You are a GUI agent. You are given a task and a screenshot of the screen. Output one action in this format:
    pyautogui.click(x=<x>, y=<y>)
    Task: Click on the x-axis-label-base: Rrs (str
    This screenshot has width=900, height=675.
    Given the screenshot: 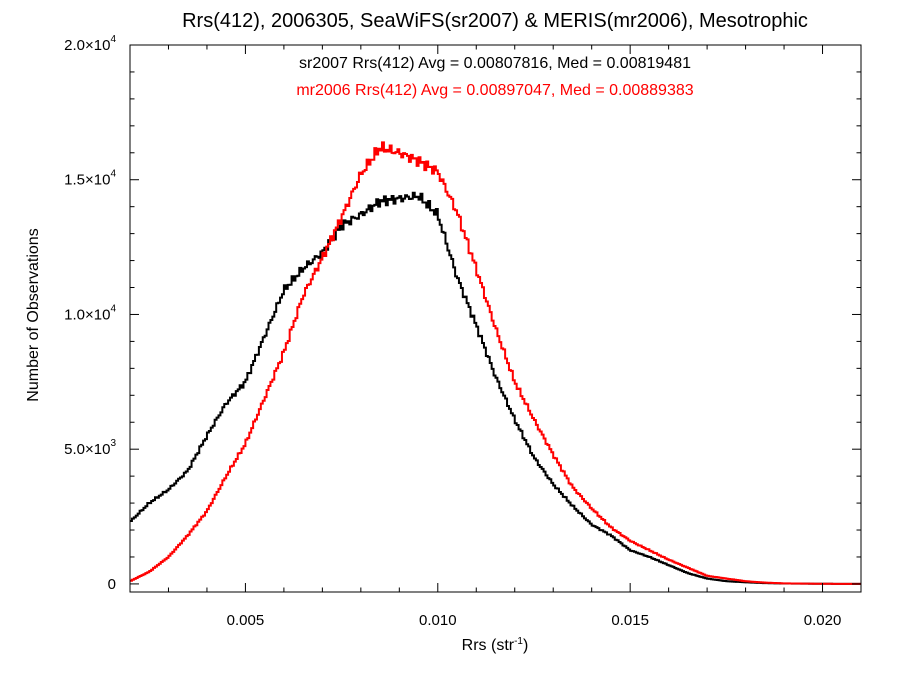 What is the action you would take?
    pyautogui.click(x=488, y=645)
    